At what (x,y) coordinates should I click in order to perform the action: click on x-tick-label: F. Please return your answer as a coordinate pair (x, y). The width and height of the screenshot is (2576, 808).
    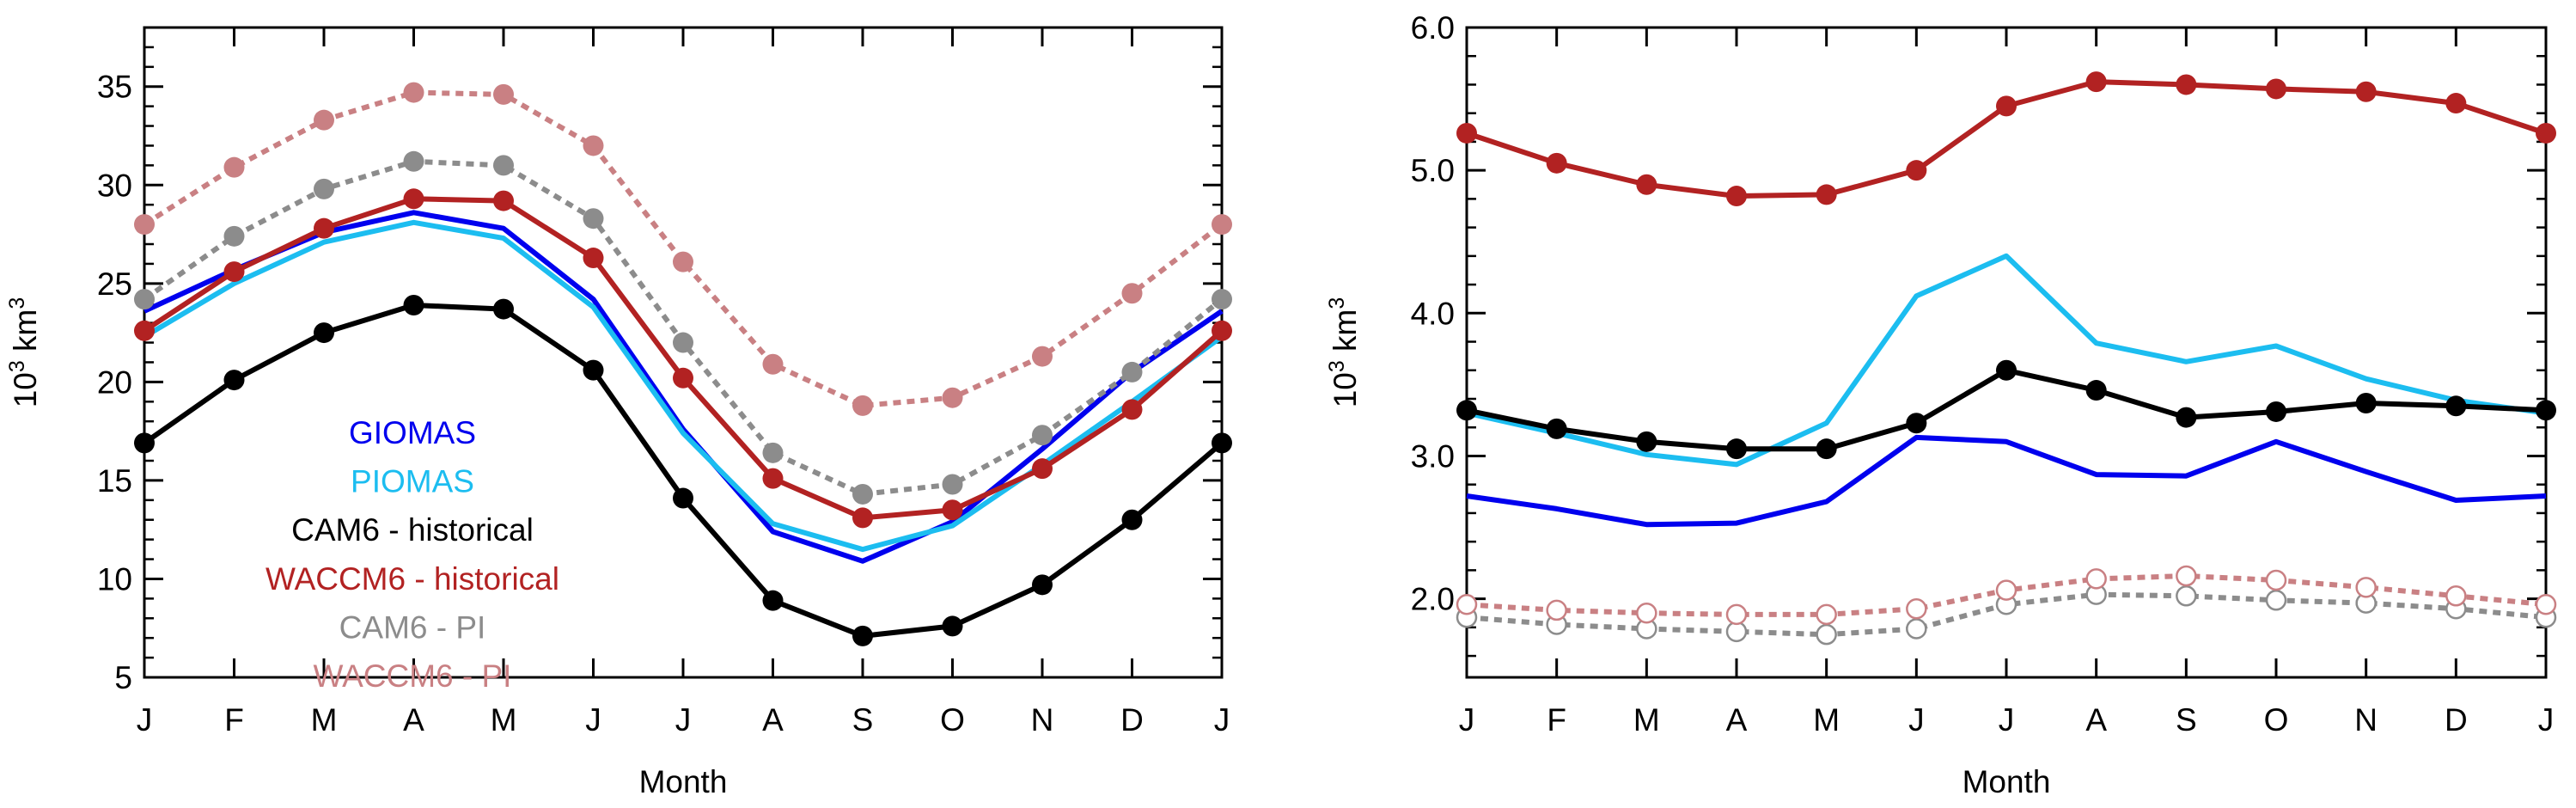
    Looking at the image, I should click on (1556, 720).